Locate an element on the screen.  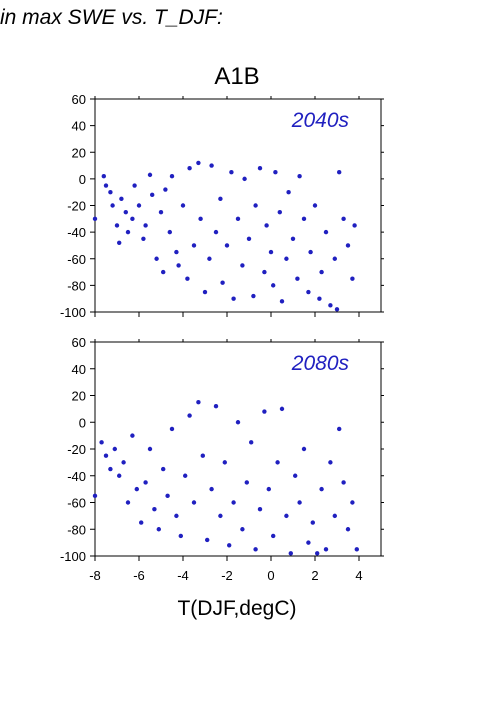
y-tick-label: 60 is located at coordinates (79, 99).